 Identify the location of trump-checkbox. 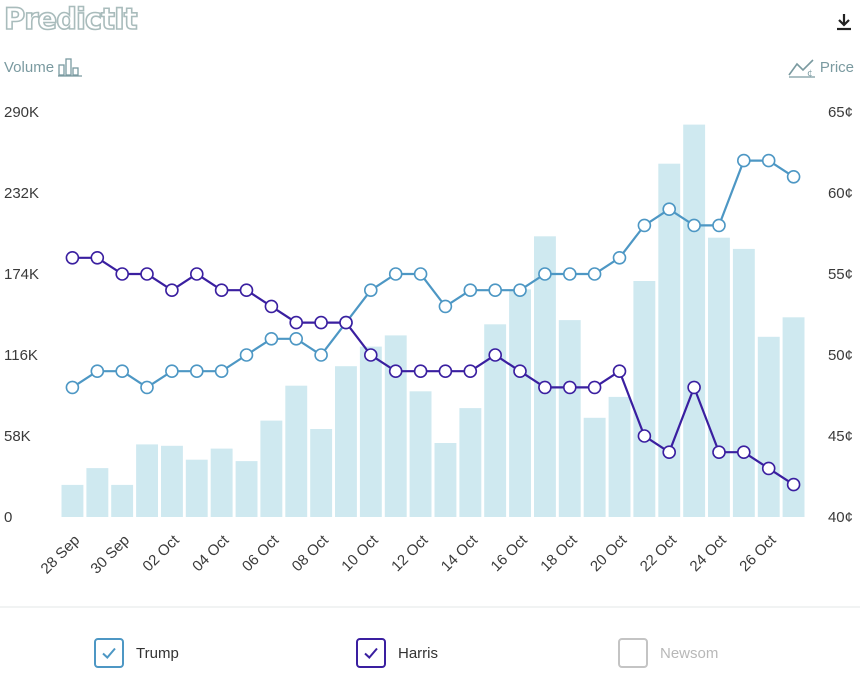
(109, 653).